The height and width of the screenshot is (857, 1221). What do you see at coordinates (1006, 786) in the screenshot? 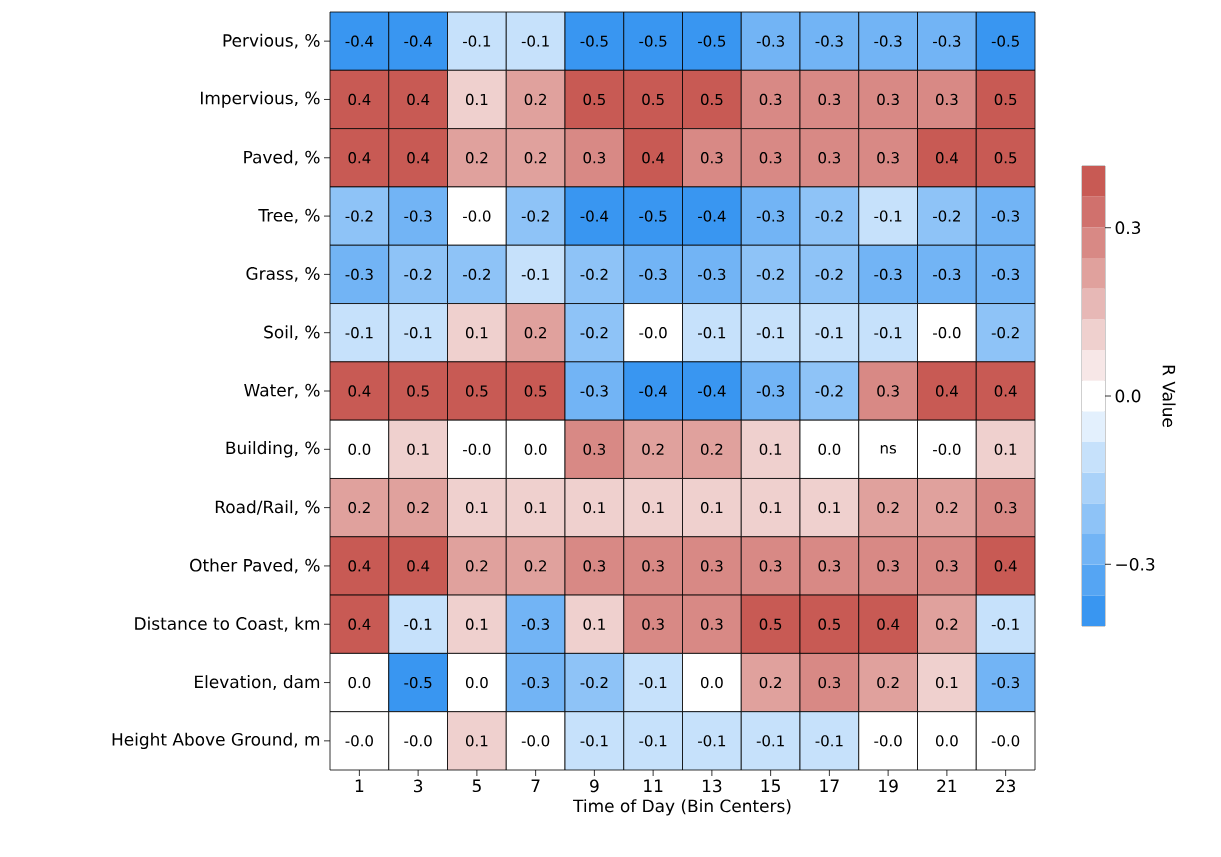
I see `x-tick-label: 23` at bounding box center [1006, 786].